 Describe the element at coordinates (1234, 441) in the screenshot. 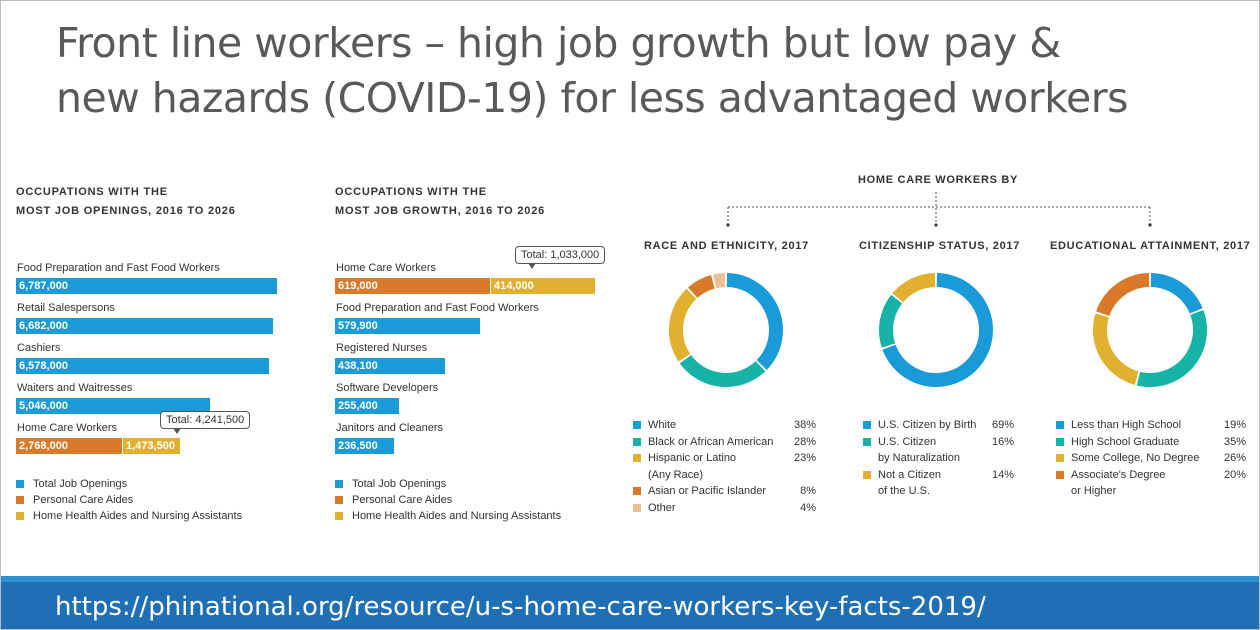

I see `legend-percent: 35%` at that location.